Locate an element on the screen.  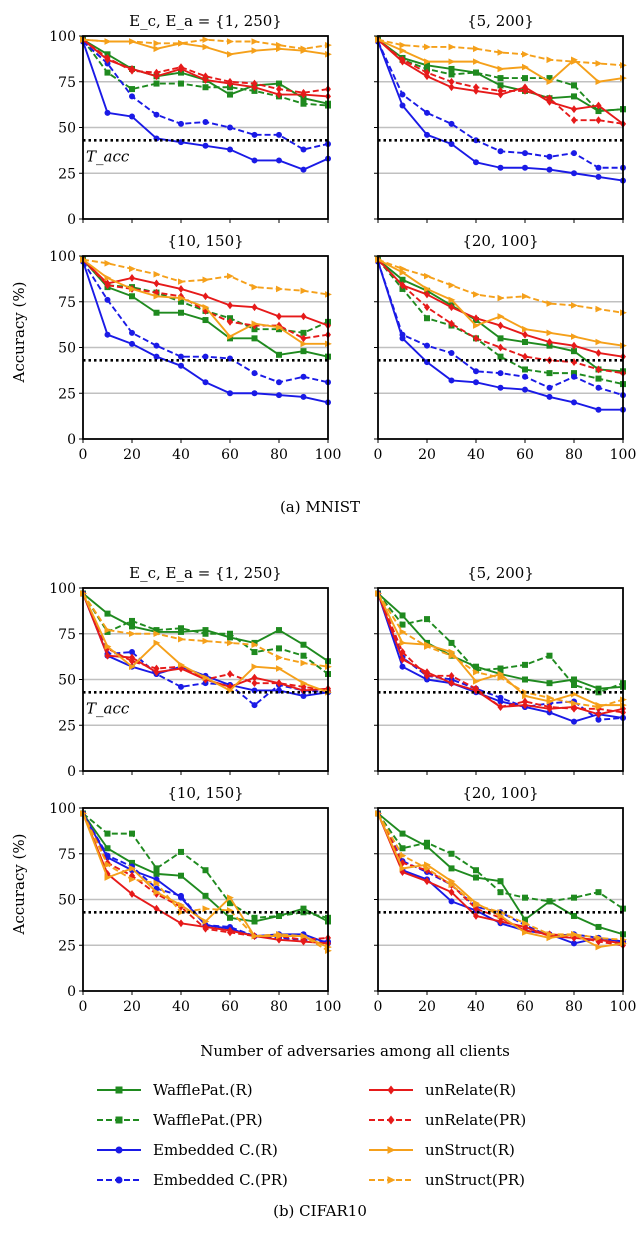
panel-title: {20, 100} is located at coordinates (500, 241).